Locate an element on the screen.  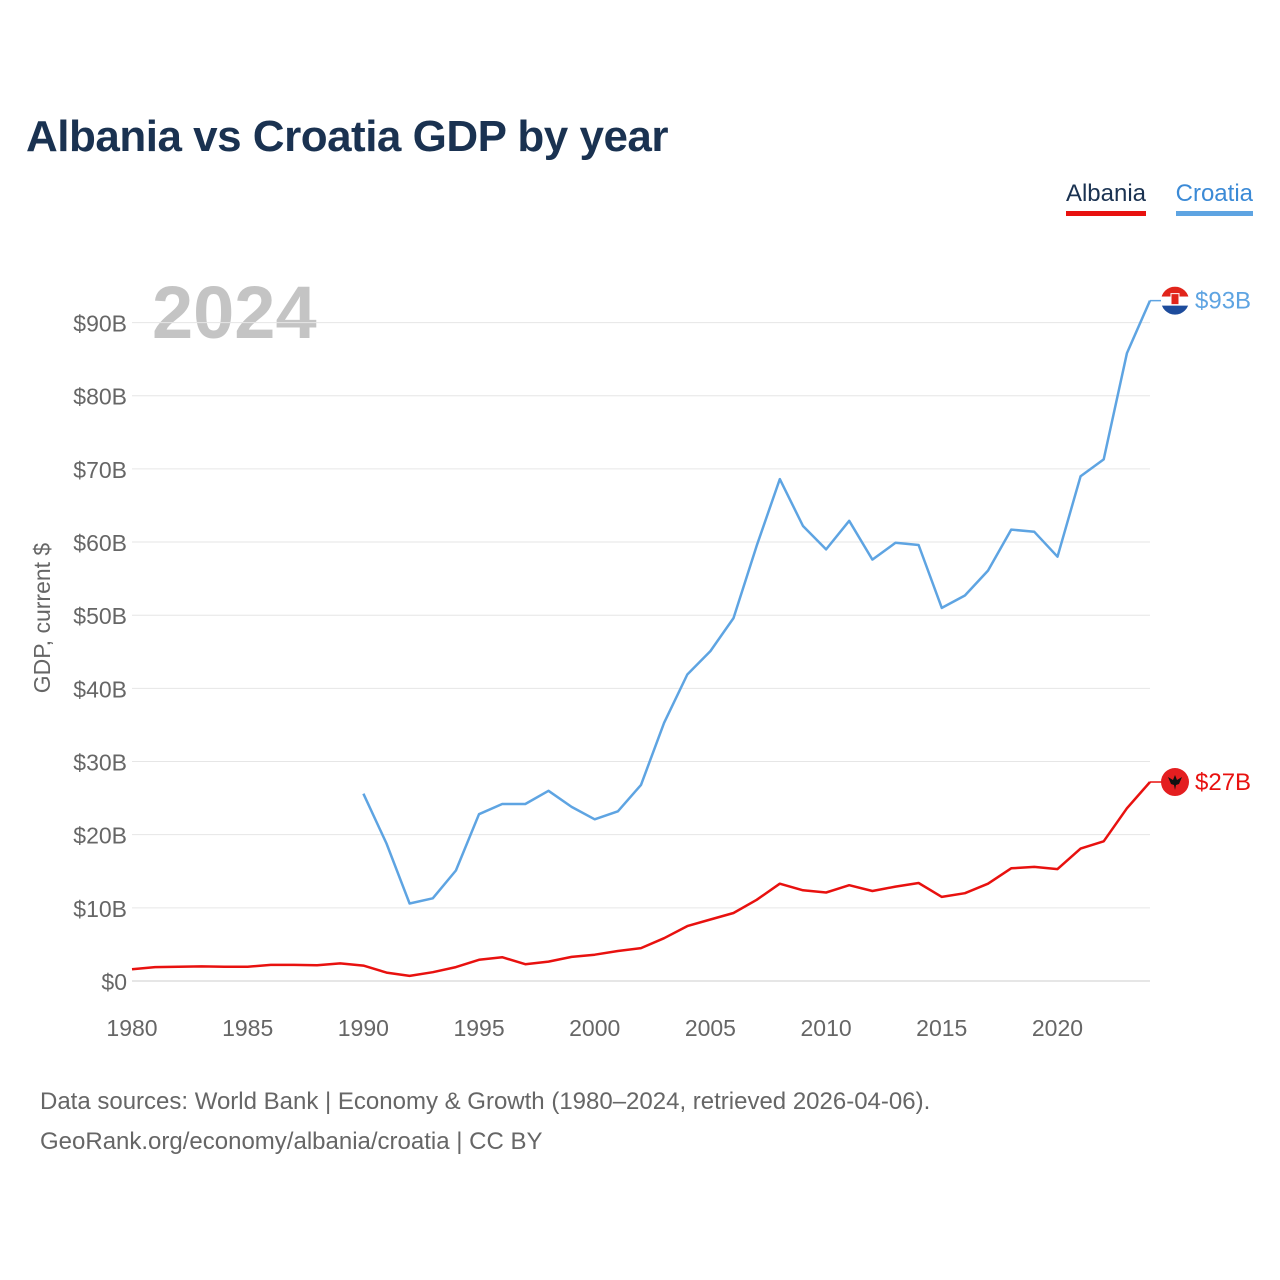
series-line-albania is located at coordinates (641, 879).